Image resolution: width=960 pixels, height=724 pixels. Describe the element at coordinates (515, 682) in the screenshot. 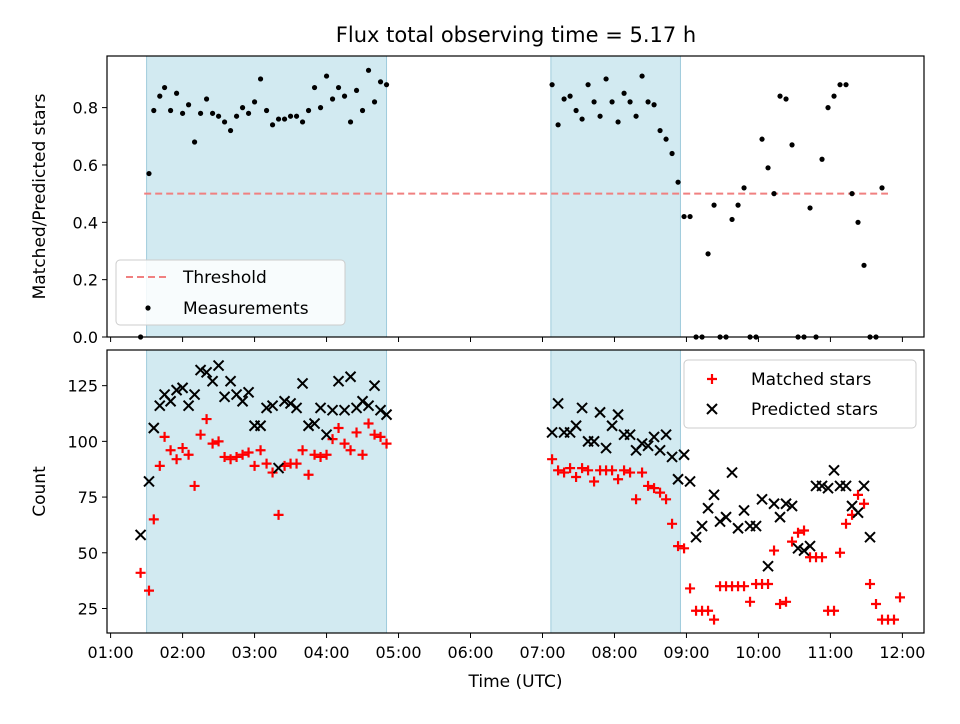

I see `x-axis-label: Time (UTC)` at that location.